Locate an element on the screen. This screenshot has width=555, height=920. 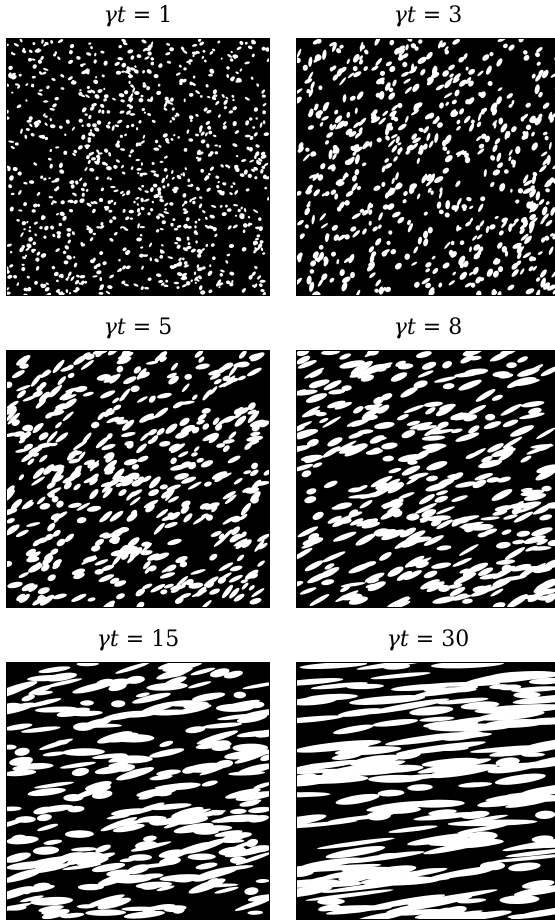
pattern-svg is located at coordinates (426, 791).